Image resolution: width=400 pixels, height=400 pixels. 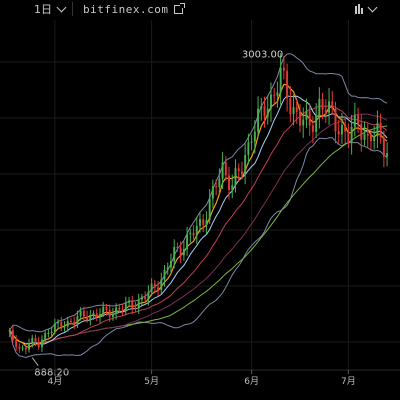 What do you see at coordinates (200, 378) in the screenshot?
I see `x-axis: 4月 5月 6月 7月` at bounding box center [200, 378].